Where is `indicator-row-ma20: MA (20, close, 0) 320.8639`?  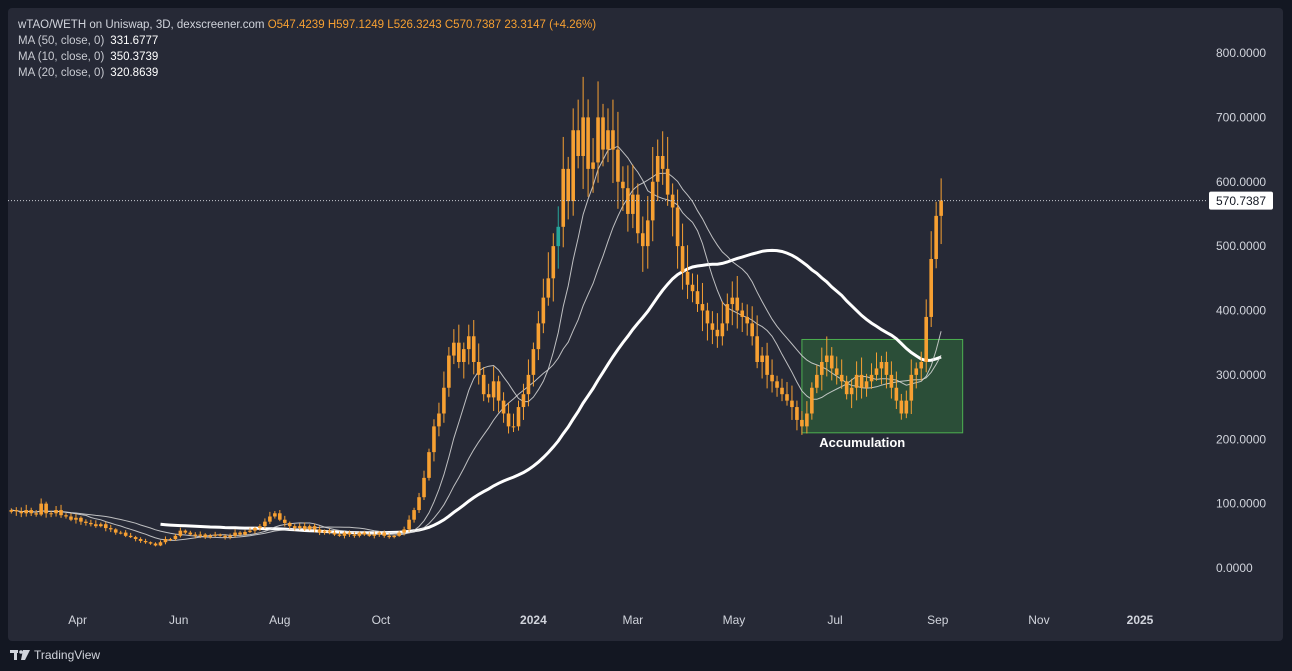 indicator-row-ma20: MA (20, close, 0) 320.8639 is located at coordinates (307, 73).